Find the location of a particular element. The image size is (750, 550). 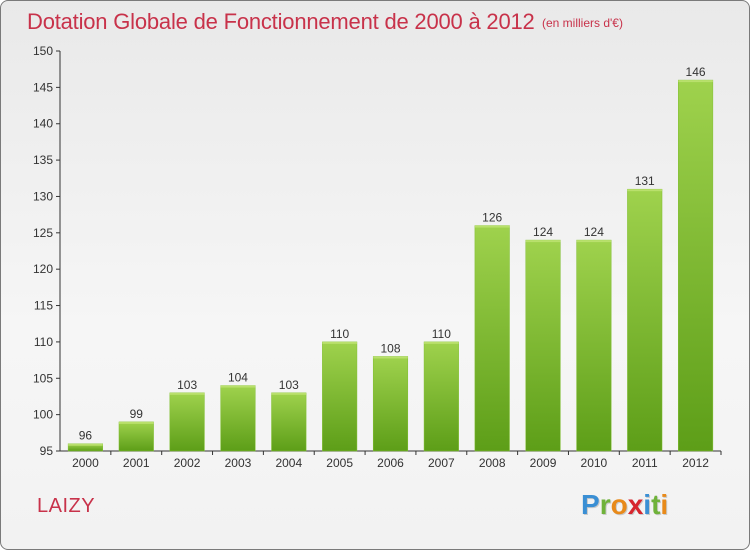

x-tick-label: 2010 is located at coordinates (594, 463).